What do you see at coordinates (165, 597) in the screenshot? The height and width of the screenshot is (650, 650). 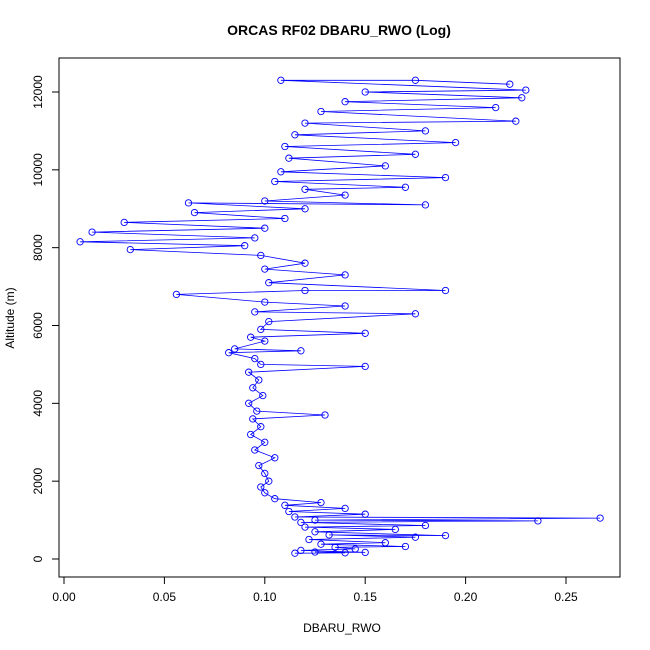 I see `x-tick-label: 0.05` at bounding box center [165, 597].